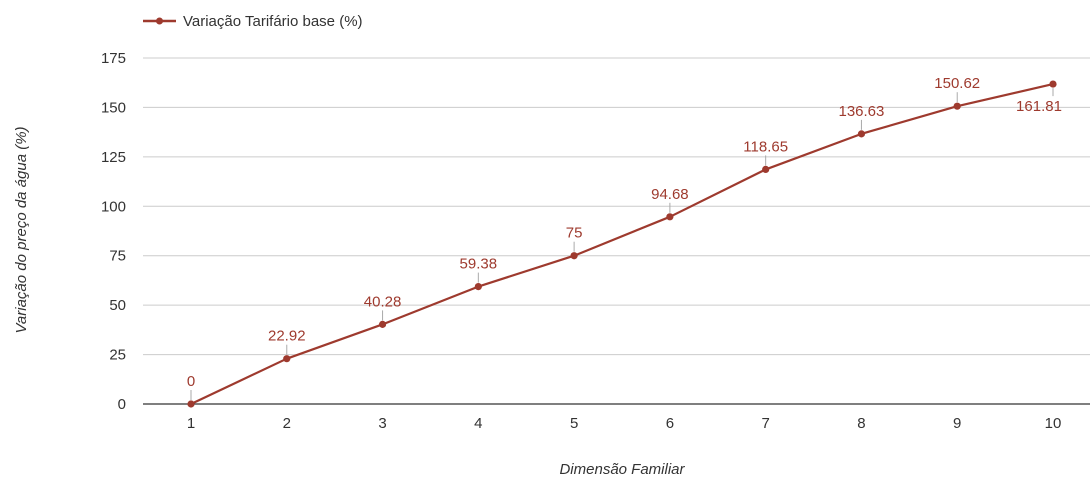 This screenshot has width=1090, height=477. Describe the element at coordinates (622, 469) in the screenshot. I see `x-axis-title: Dimensão Familiar` at that location.